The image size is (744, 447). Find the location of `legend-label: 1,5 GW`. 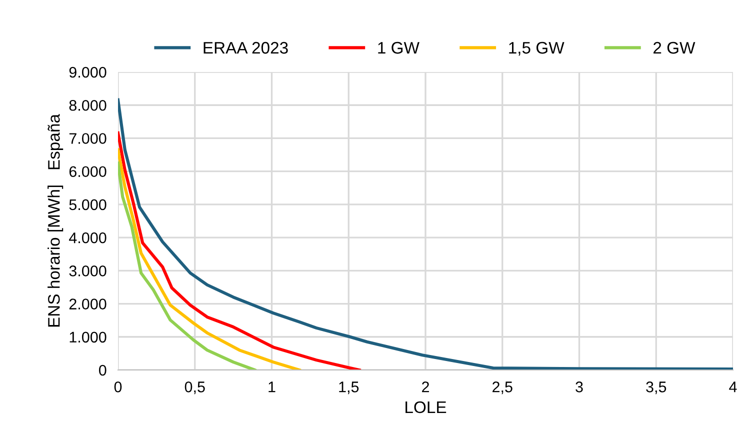

legend-label: 1,5 GW is located at coordinates (536, 49).